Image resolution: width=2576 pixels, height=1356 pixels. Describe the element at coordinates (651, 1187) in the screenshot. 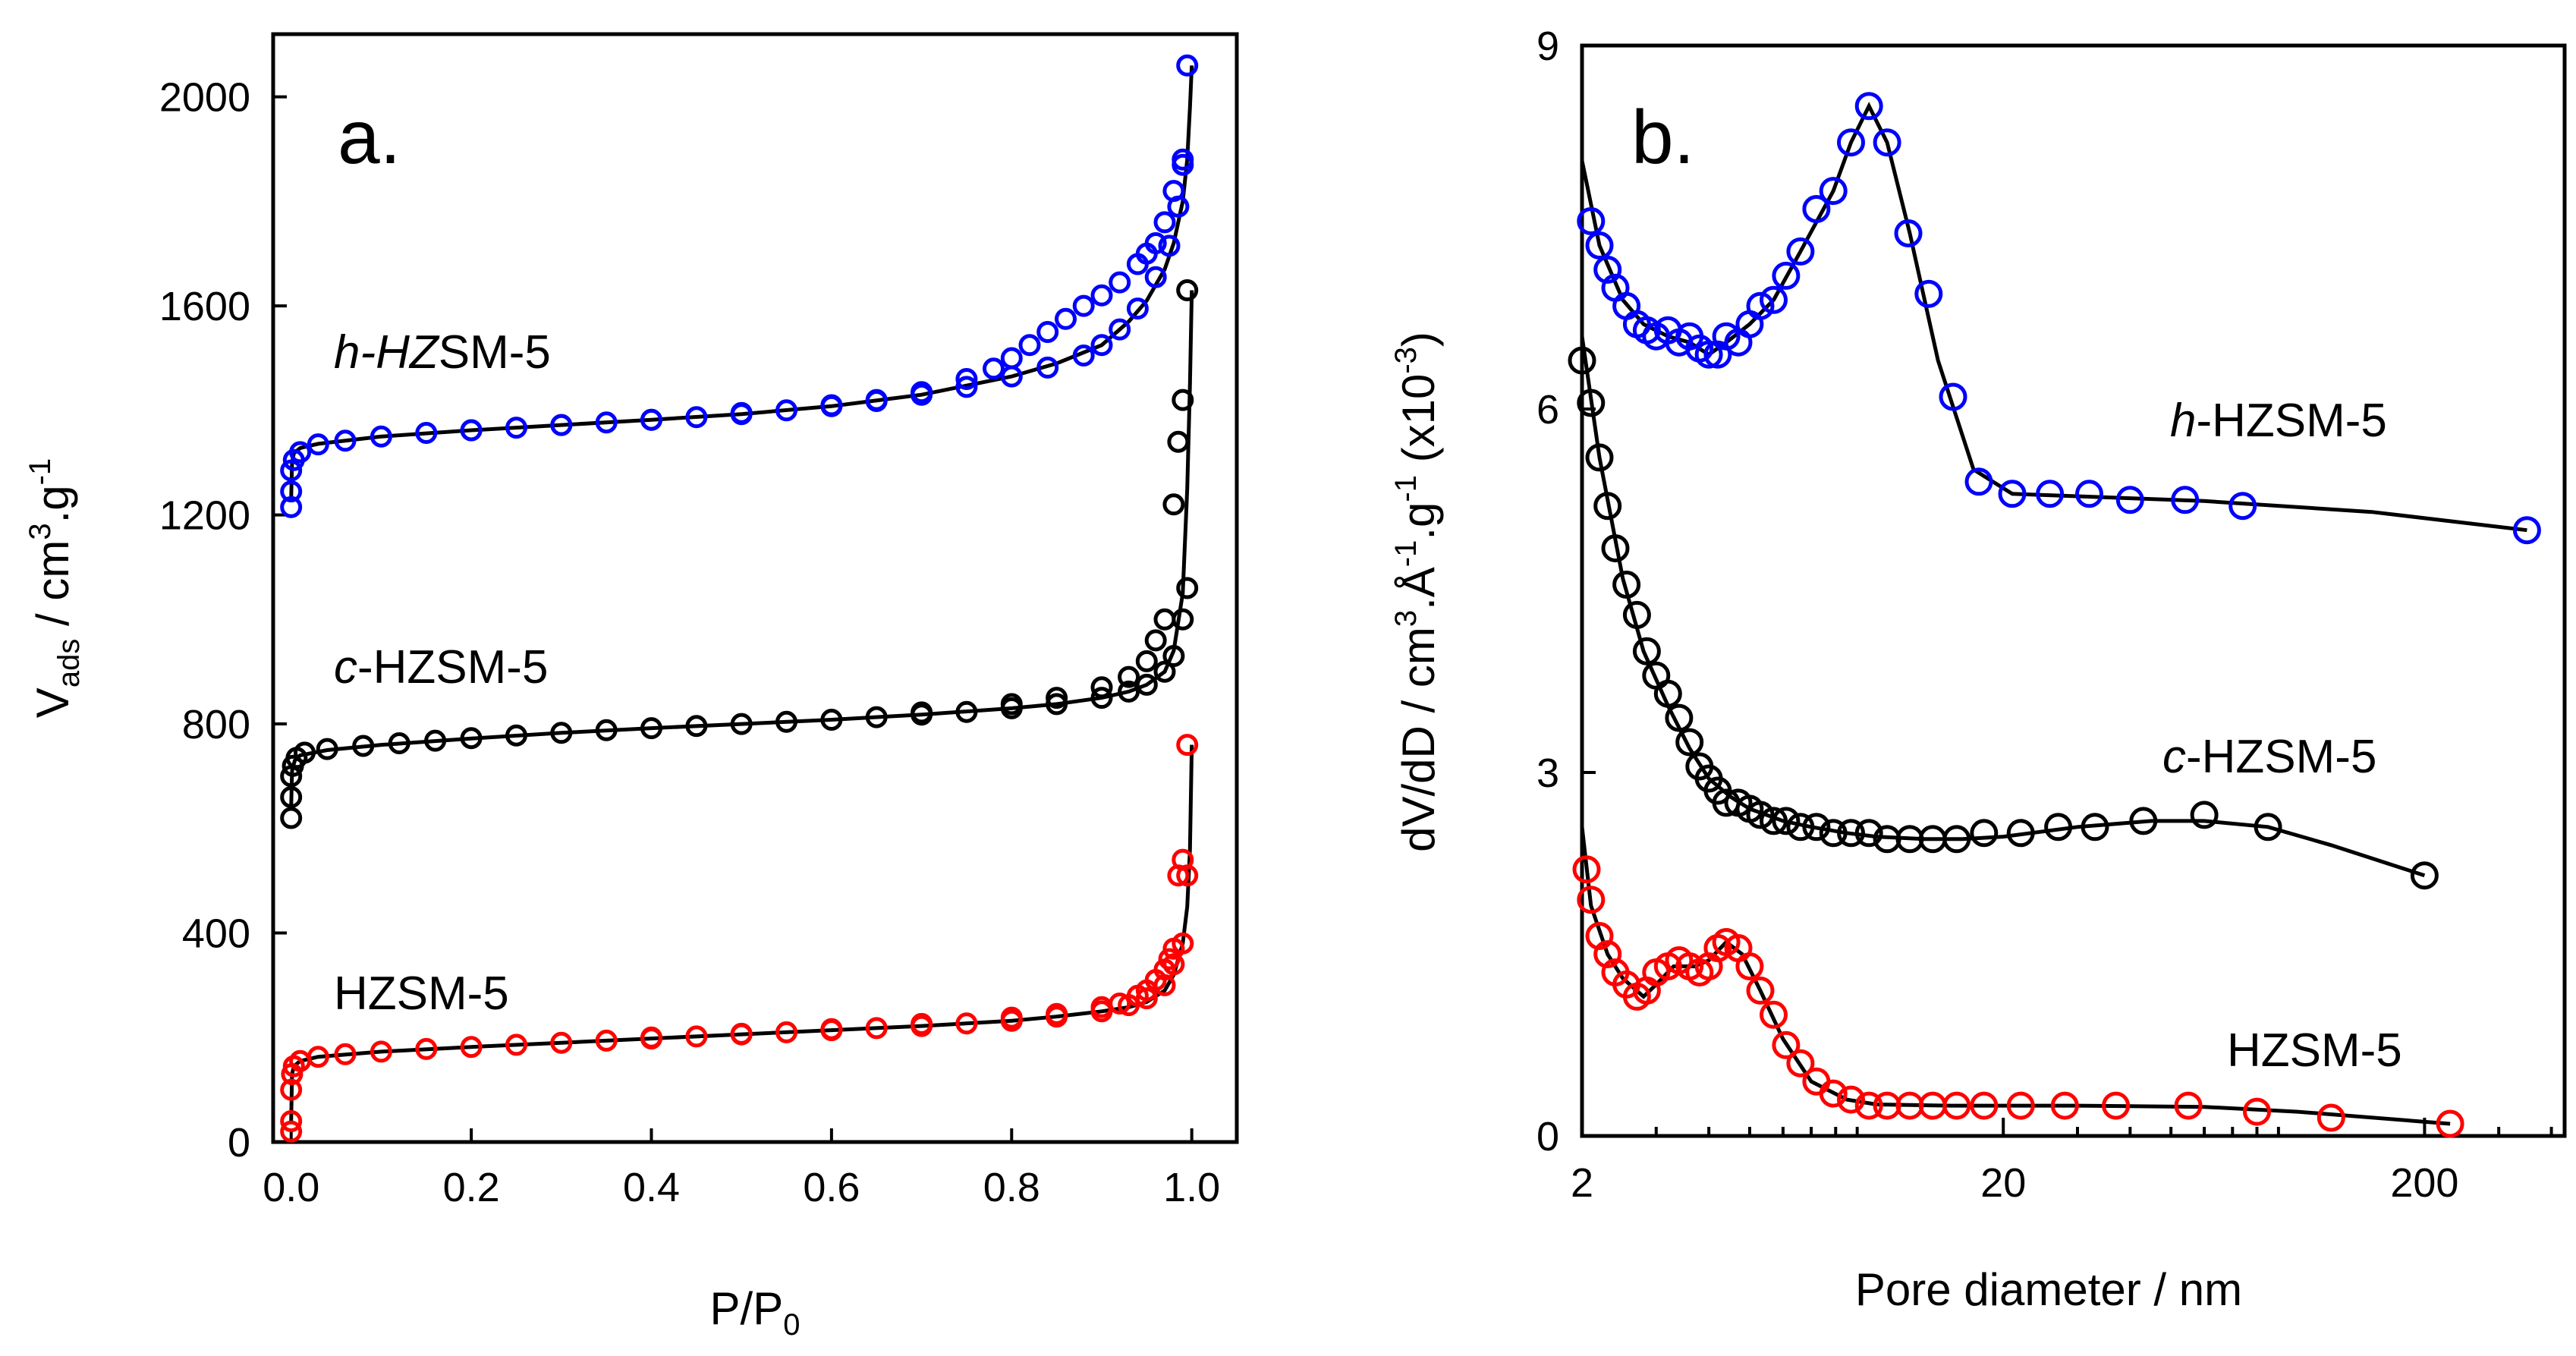

I see `a-xtick-label: 0.4` at that location.